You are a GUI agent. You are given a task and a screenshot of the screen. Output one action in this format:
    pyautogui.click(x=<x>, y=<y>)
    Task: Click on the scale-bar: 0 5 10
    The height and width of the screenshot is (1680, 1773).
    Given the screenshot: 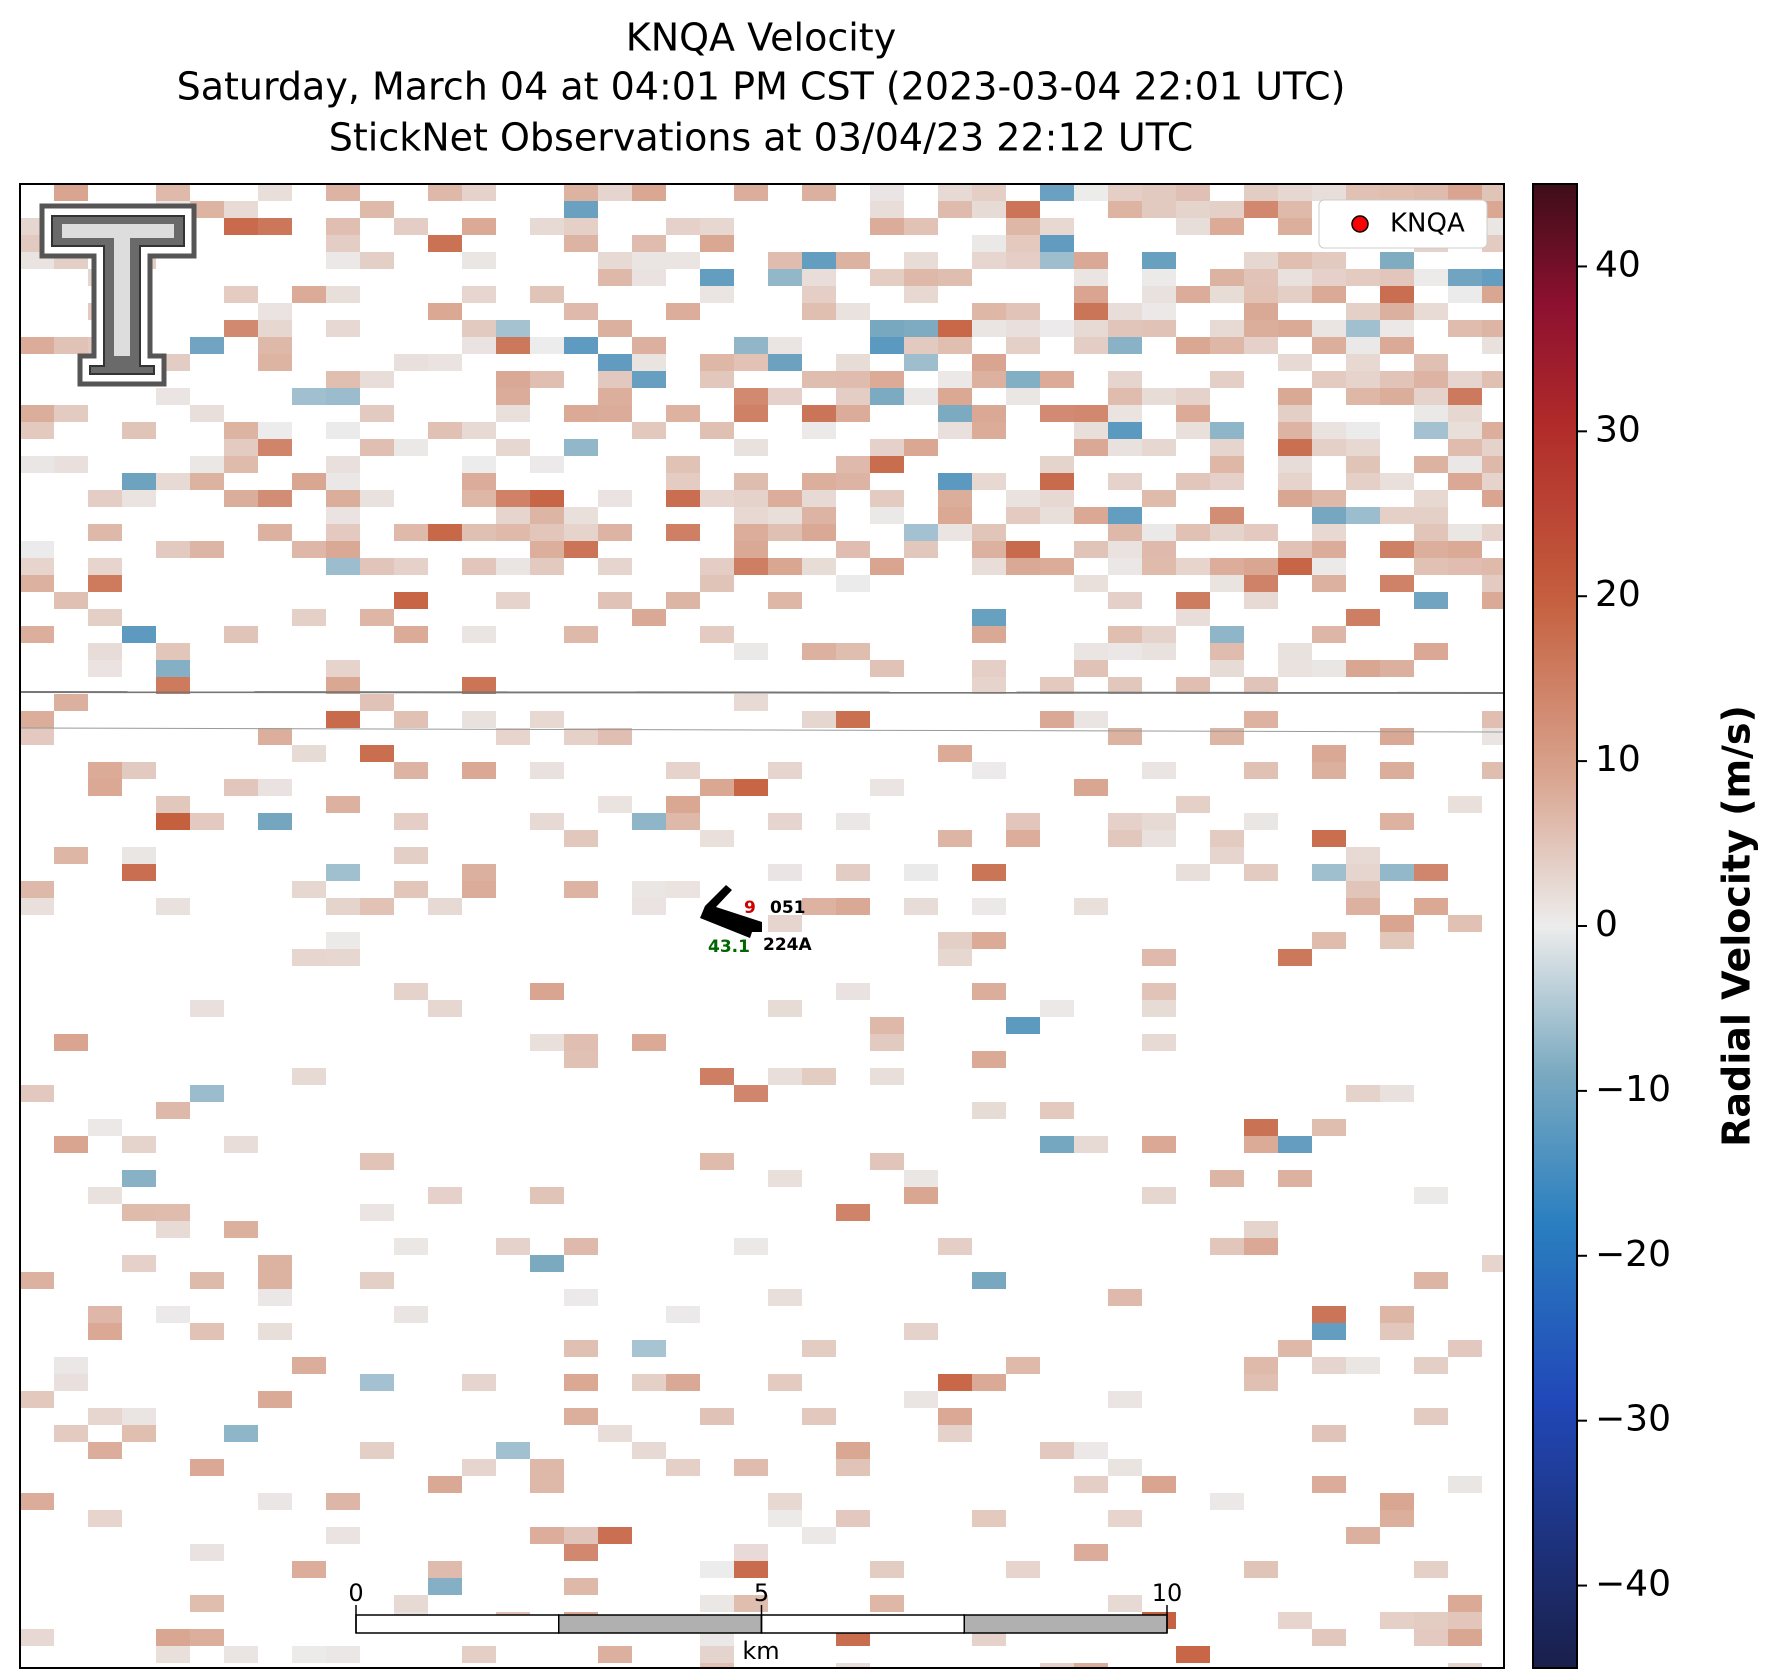 What is the action you would take?
    pyautogui.click(x=765, y=1606)
    